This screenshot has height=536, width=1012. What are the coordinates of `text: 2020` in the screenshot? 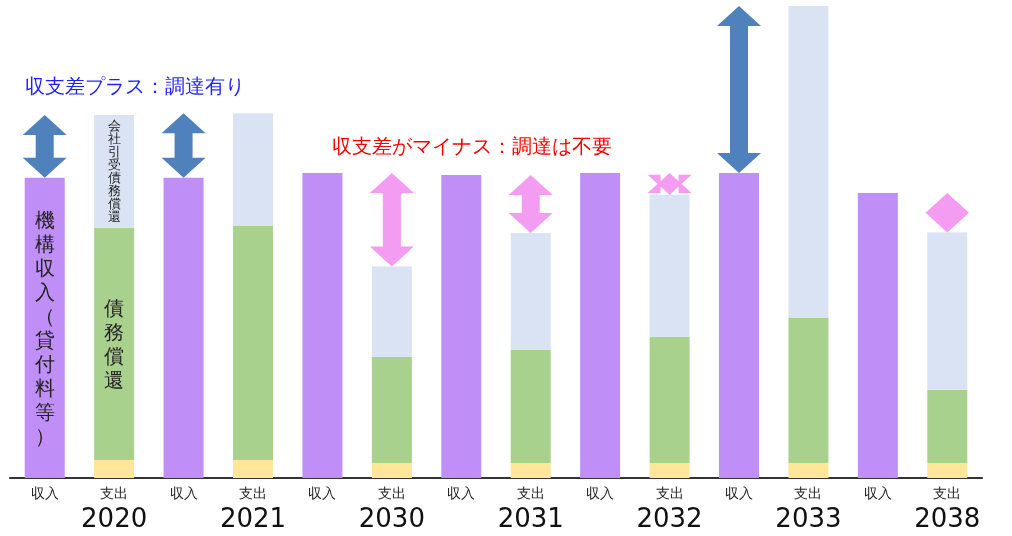 It's located at (114, 518).